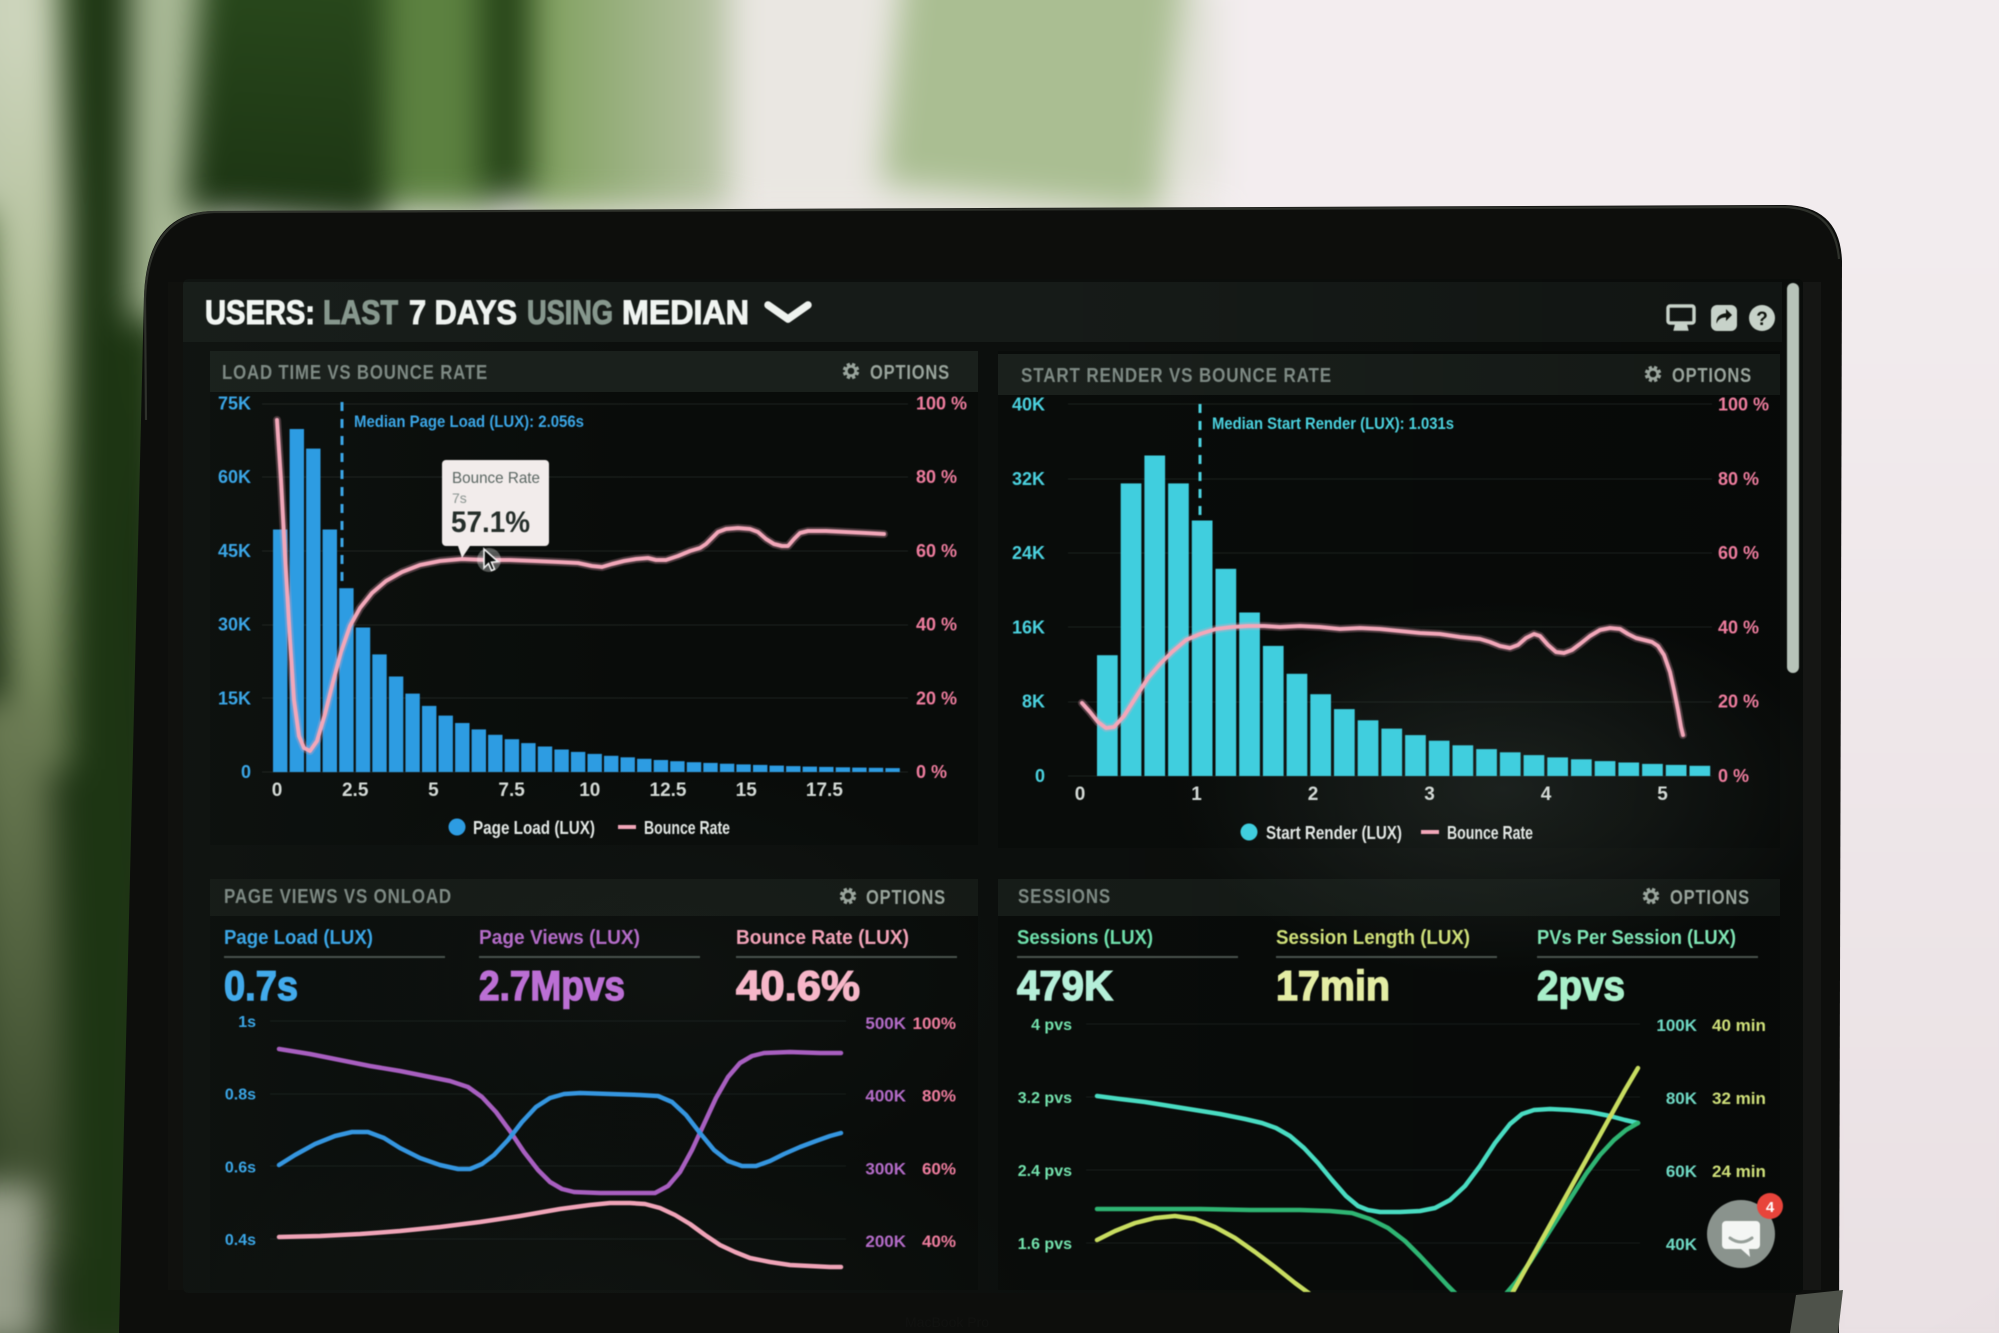 This screenshot has width=1999, height=1333. I want to click on svg-text: 4 pvs, so click(1051, 1025).